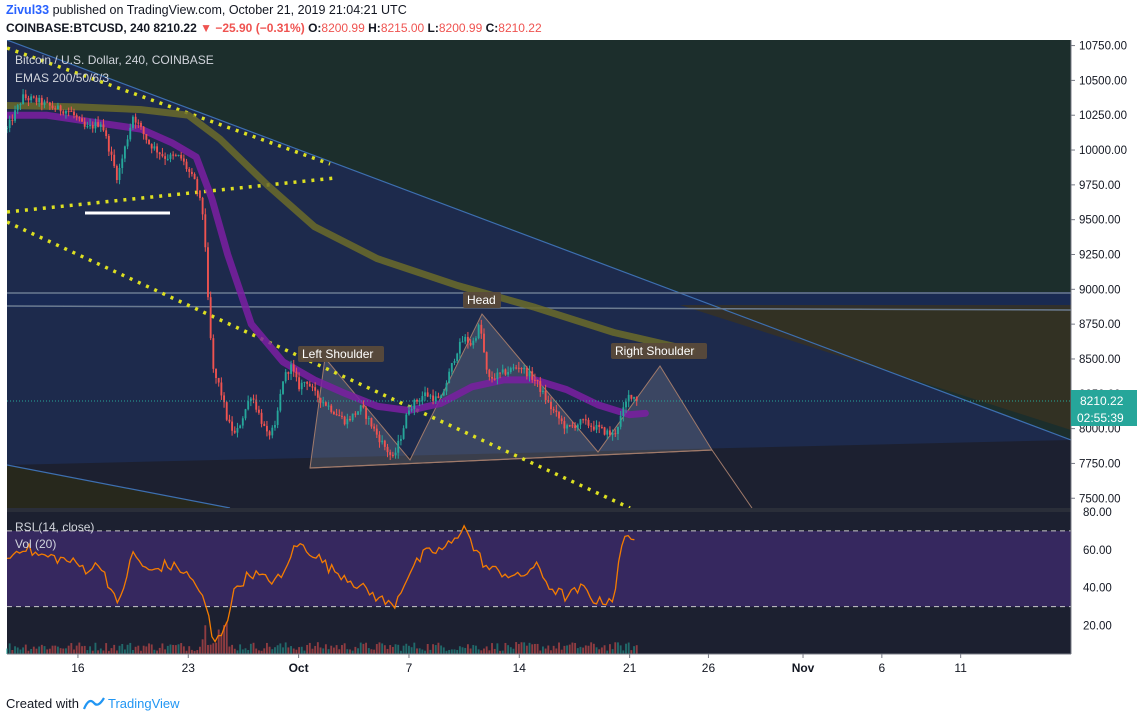 The width and height of the screenshot is (1145, 720). What do you see at coordinates (28, 10) in the screenshot?
I see `author-link: Zivul33` at bounding box center [28, 10].